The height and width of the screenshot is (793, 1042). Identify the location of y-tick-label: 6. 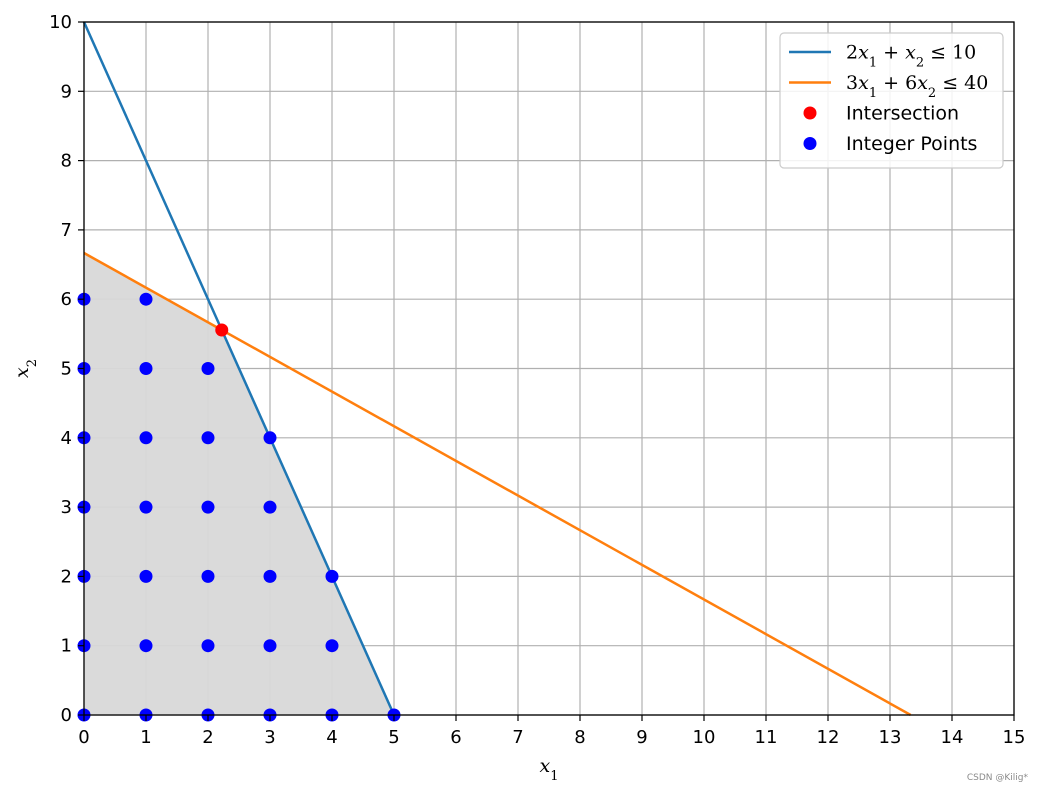
(66, 299).